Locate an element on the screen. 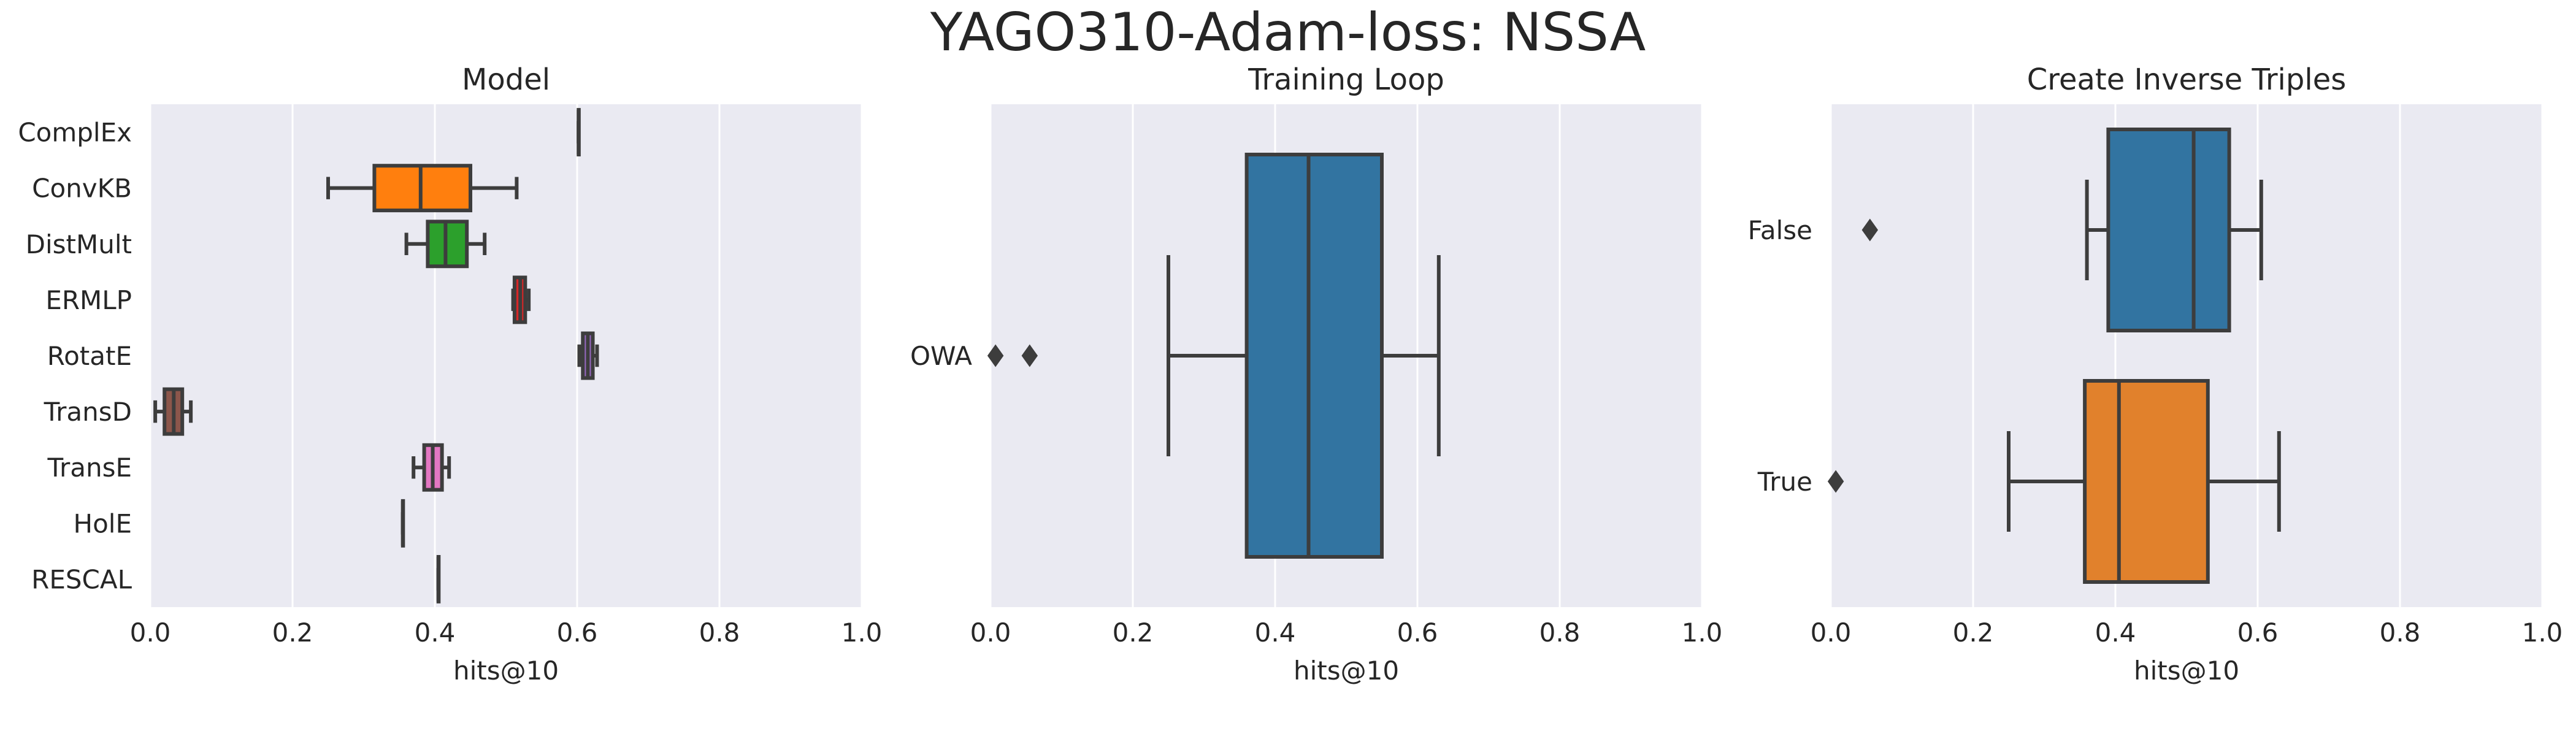 The width and height of the screenshot is (2576, 739). box-TransD is located at coordinates (173, 411).